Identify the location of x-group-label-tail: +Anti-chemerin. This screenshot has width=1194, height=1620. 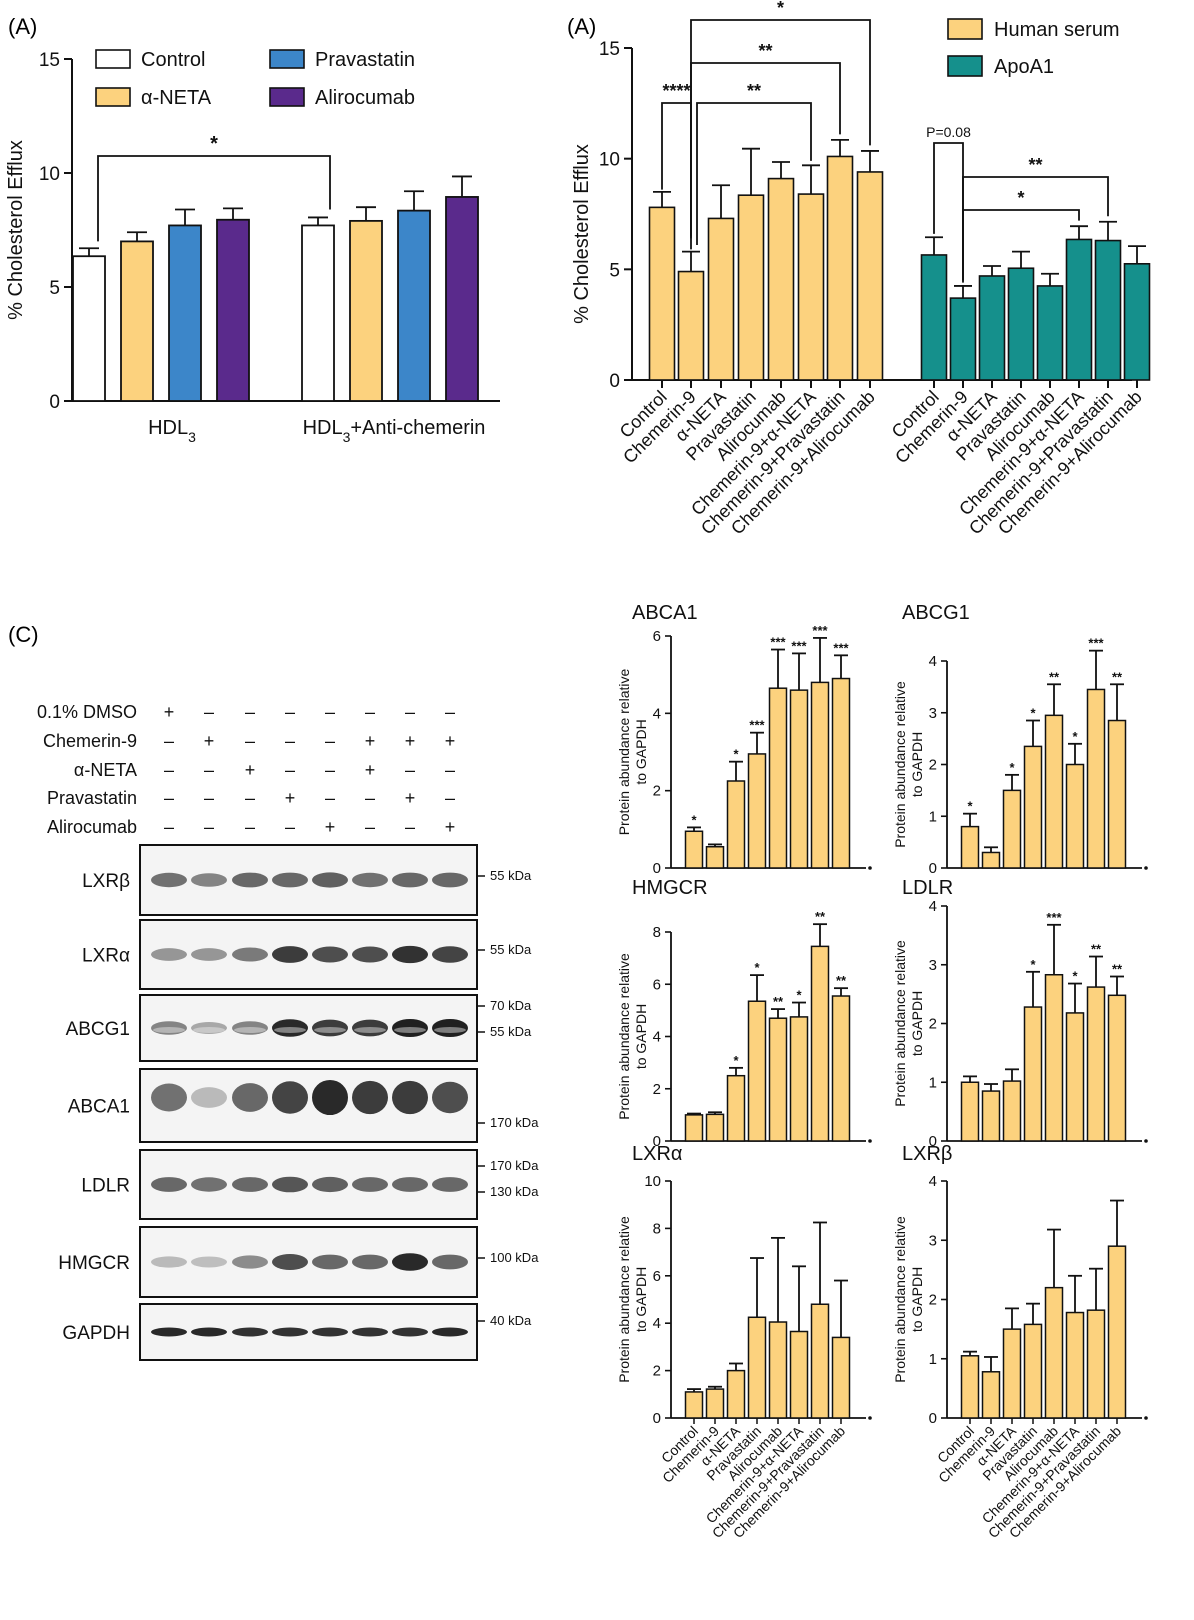
(417, 428).